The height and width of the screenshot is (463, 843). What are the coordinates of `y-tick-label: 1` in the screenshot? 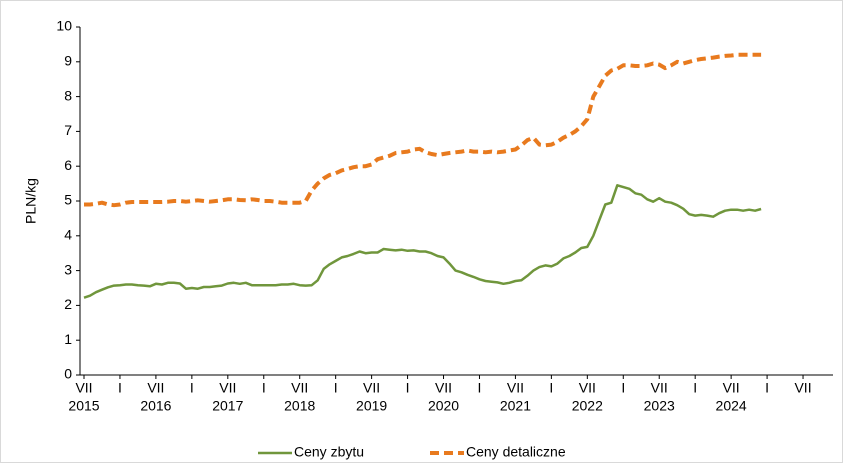 It's located at (68, 339).